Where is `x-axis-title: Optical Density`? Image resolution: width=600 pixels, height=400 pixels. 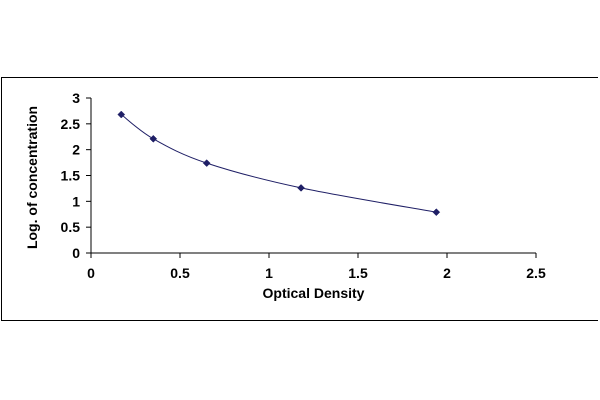
x-axis-title: Optical Density is located at coordinates (314, 293).